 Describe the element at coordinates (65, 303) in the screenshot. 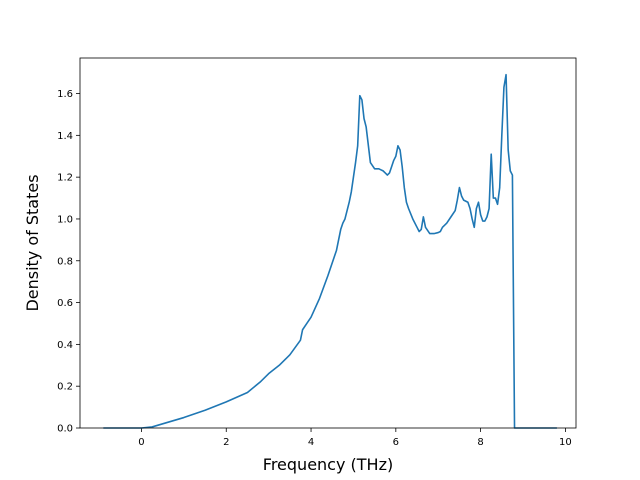

I see `y-tick-label: 0.6` at that location.